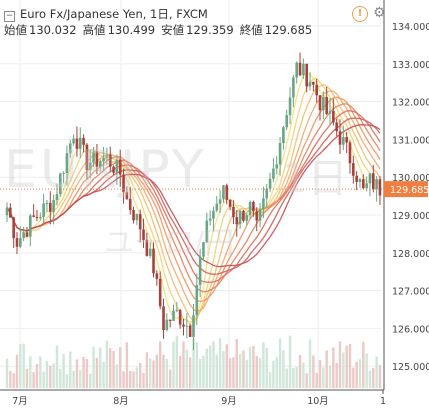  I want to click on low-value: 129.359, so click(210, 30).